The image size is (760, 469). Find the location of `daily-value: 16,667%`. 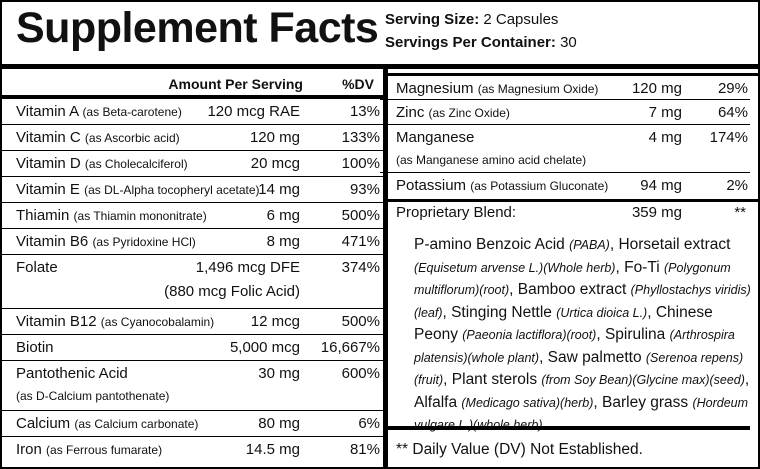

daily-value: 16,667% is located at coordinates (350, 347).